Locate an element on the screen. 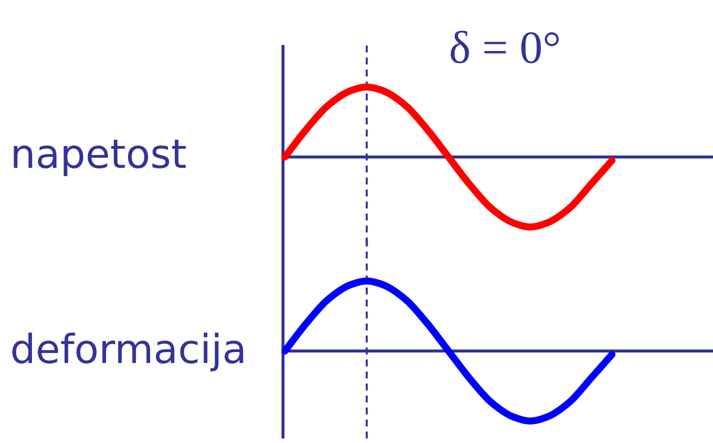 The image size is (713, 443). text: napetost is located at coordinates (100, 158).